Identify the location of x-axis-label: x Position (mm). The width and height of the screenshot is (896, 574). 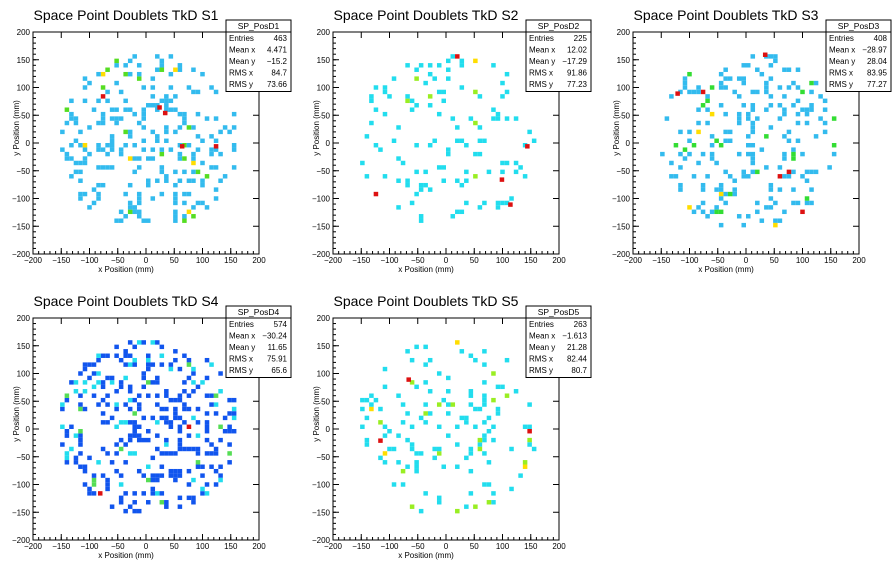
(426, 269).